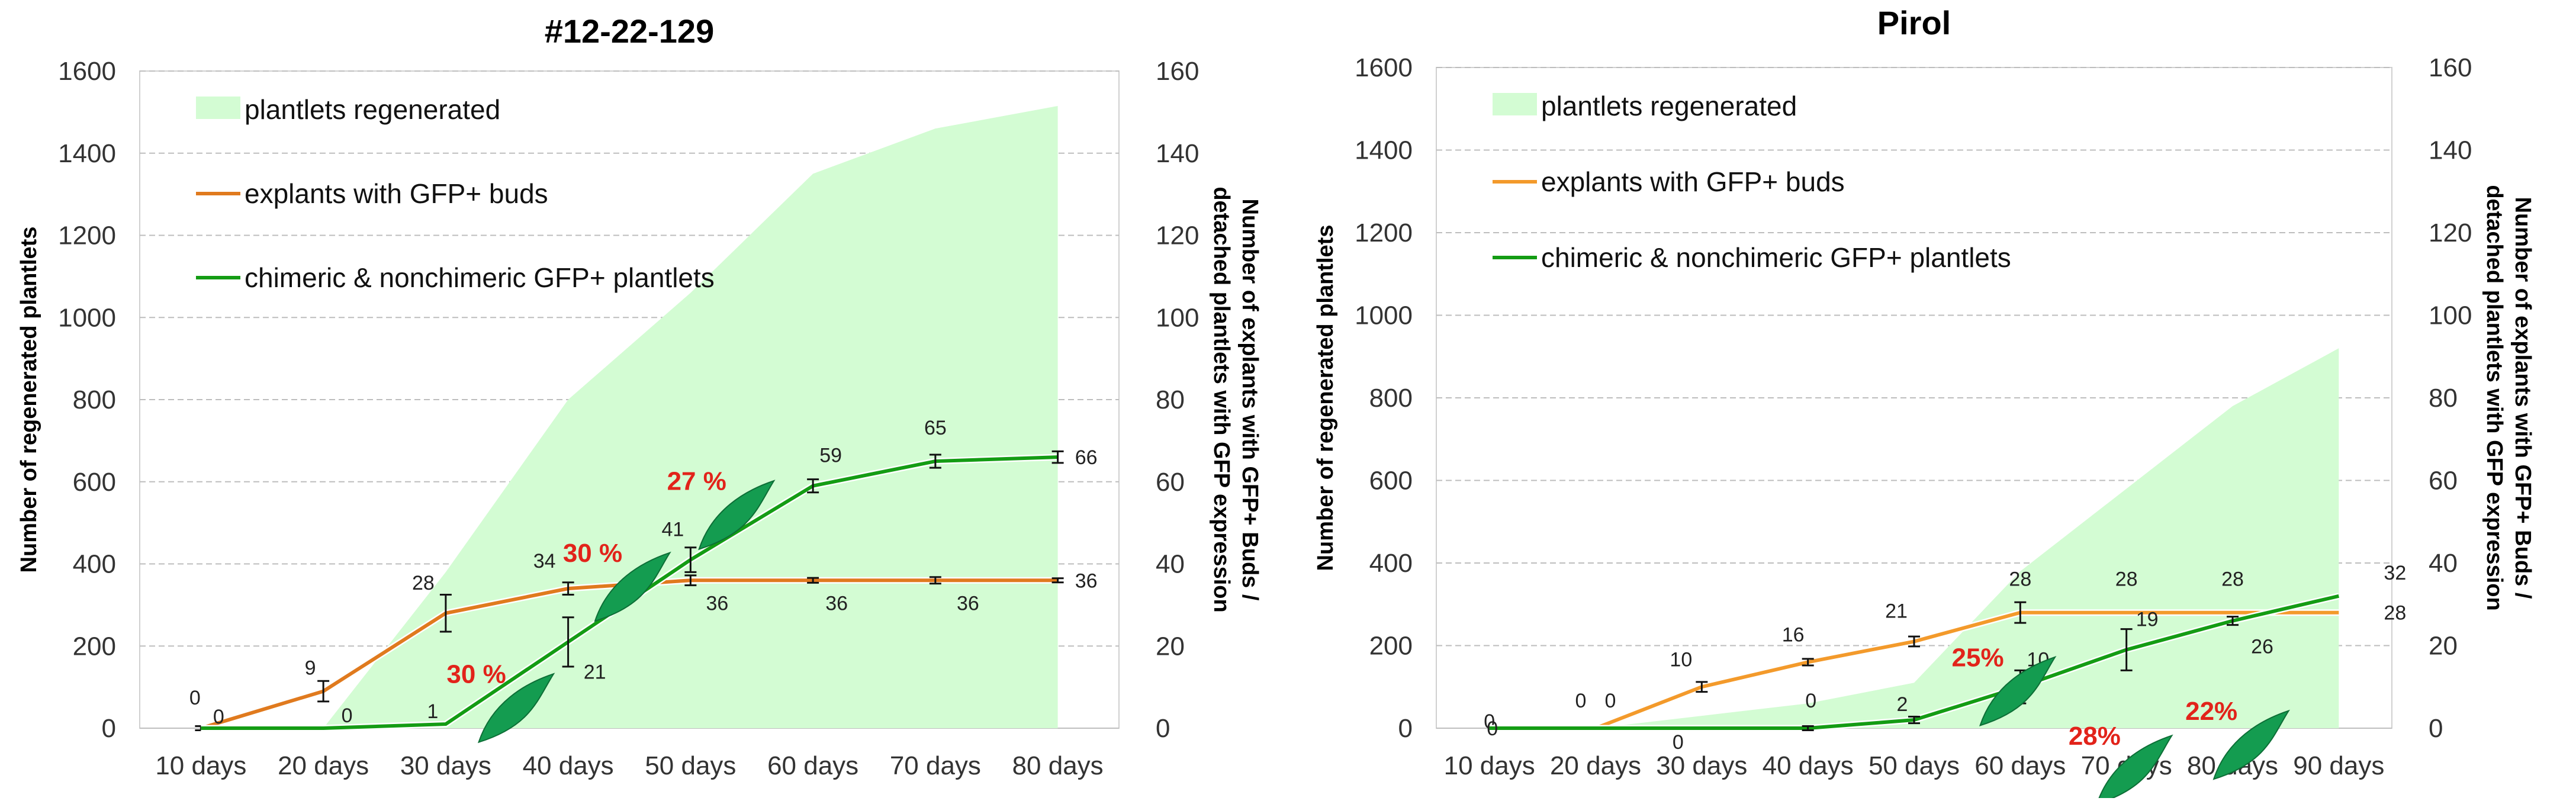  What do you see at coordinates (311, 668) in the screenshot?
I see `data-label: 9` at bounding box center [311, 668].